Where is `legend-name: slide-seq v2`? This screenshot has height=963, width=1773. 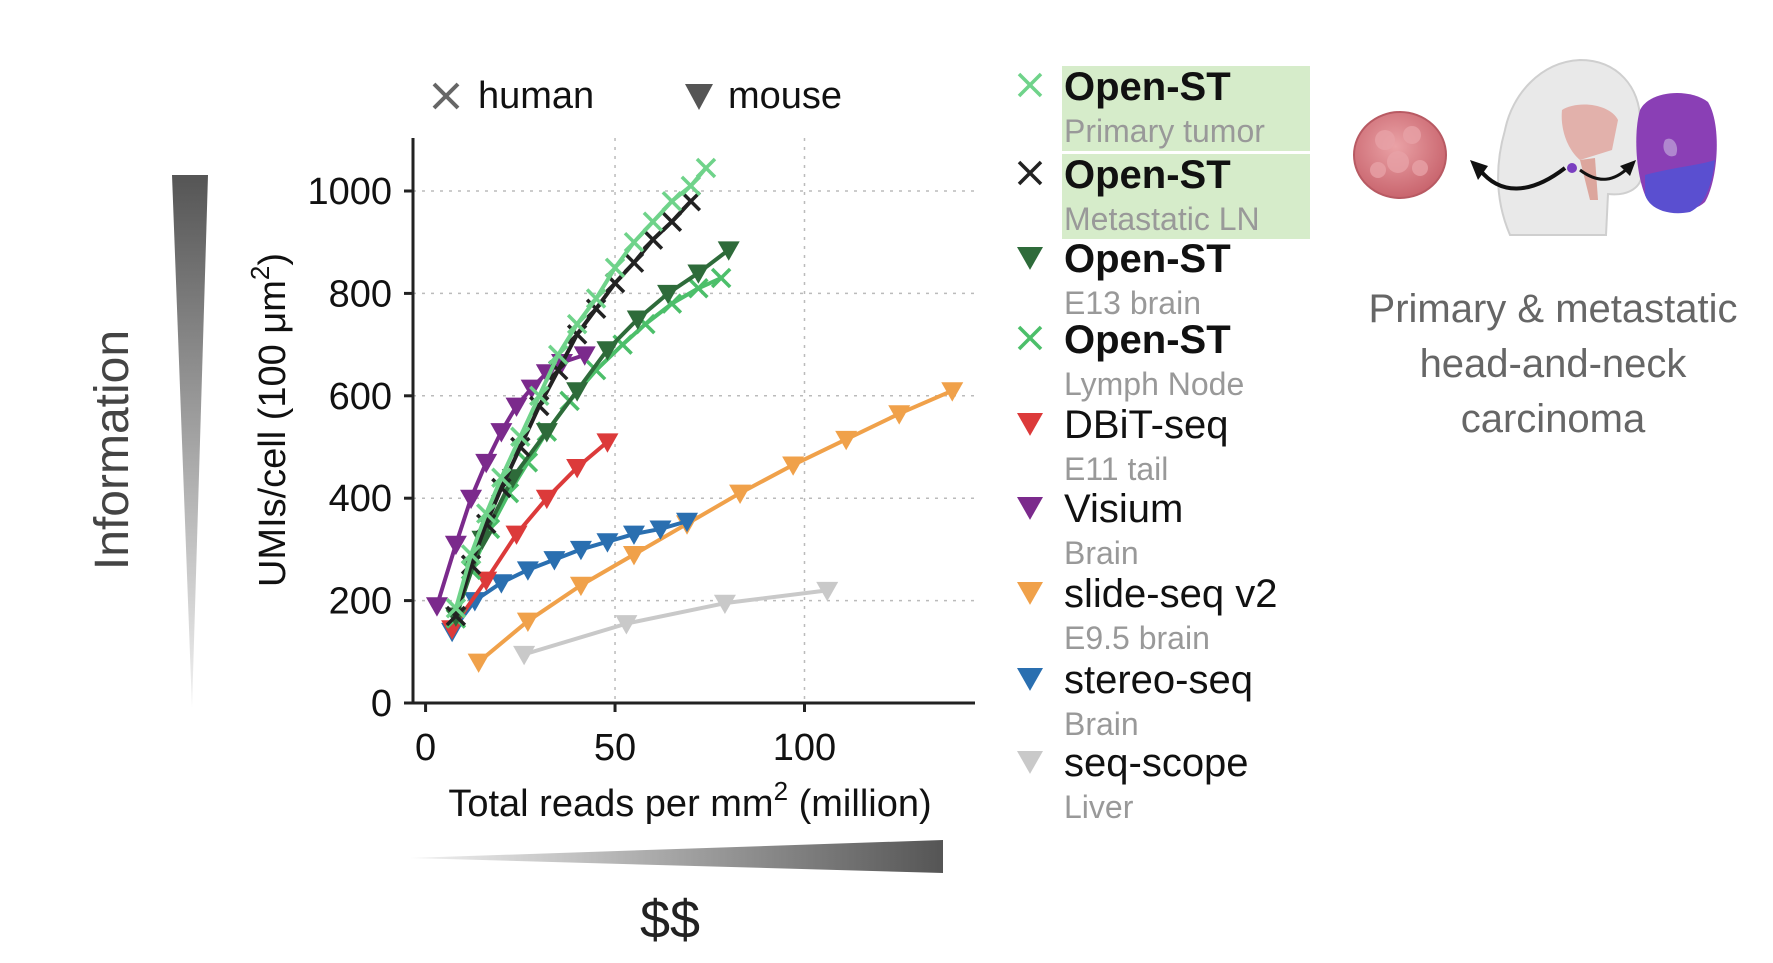
legend-name: slide-seq v2 is located at coordinates (1170, 594).